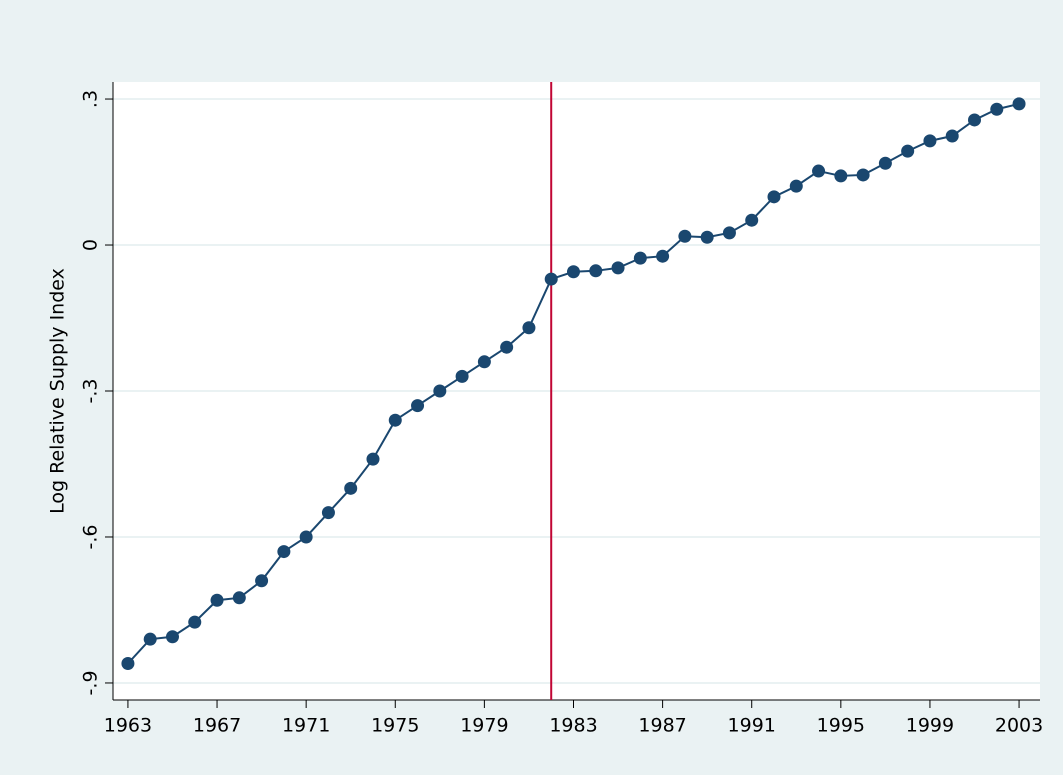 Image resolution: width=1063 pixels, height=775 pixels. I want to click on x-tick-label: 1967, so click(217, 726).